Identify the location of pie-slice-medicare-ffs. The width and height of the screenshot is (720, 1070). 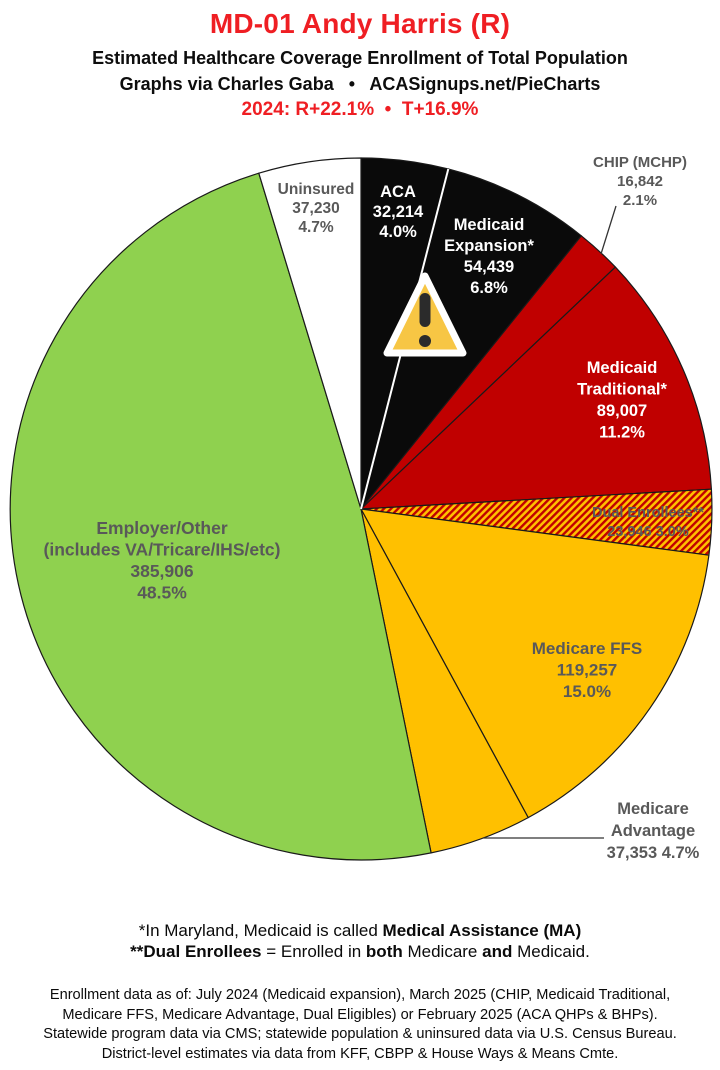
(535, 663).